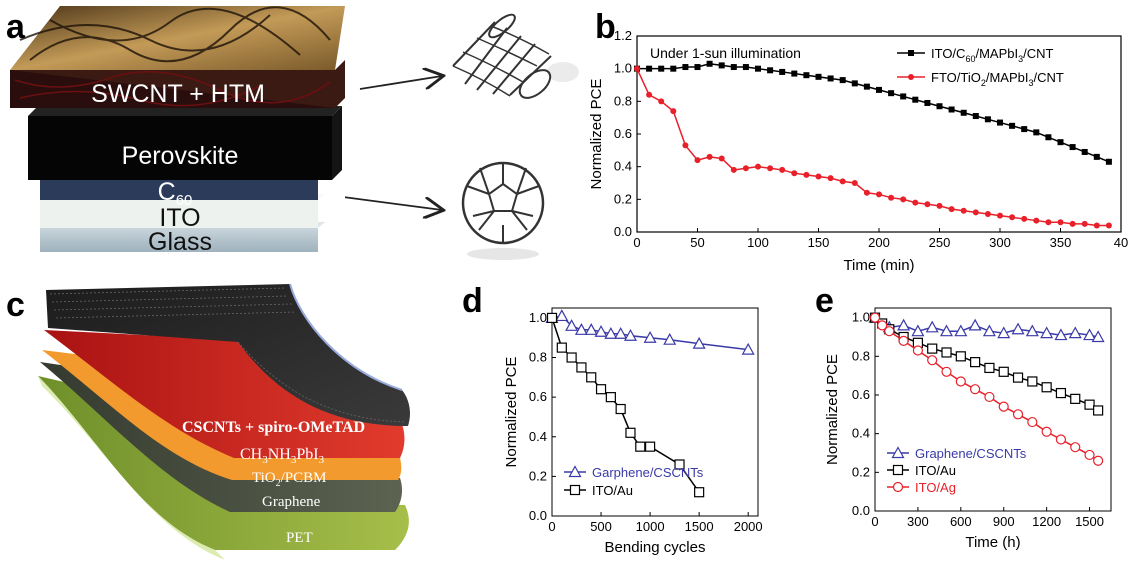  Describe the element at coordinates (291, 502) in the screenshot. I see `graphene-label: Graphene` at that location.